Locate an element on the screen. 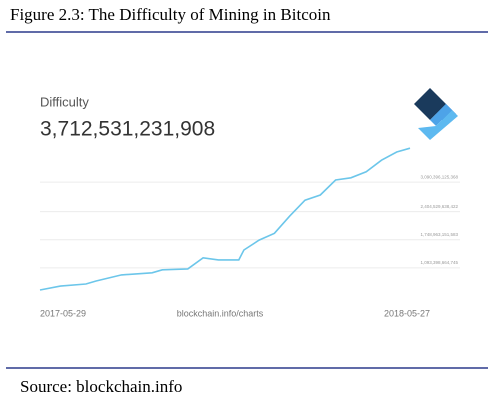 Image resolution: width=494 pixels, height=413 pixels. chart-title: Difficulty is located at coordinates (64, 101).